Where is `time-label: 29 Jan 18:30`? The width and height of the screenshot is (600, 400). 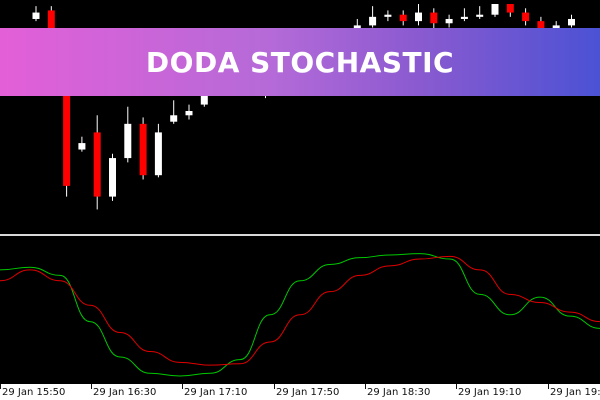 time-label: 29 Jan 18:30 is located at coordinates (399, 392).